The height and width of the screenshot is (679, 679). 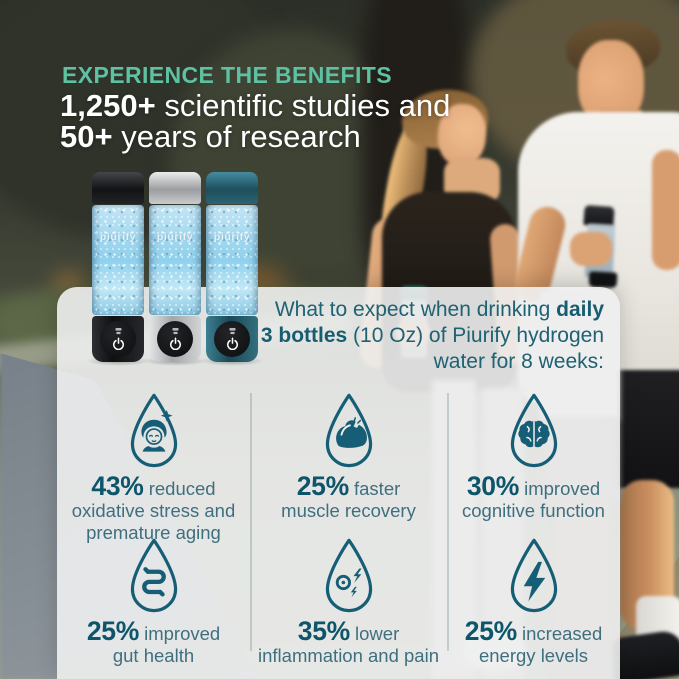 I want to click on benefit-item: 25% faster muscle recovery, so click(x=348, y=463).